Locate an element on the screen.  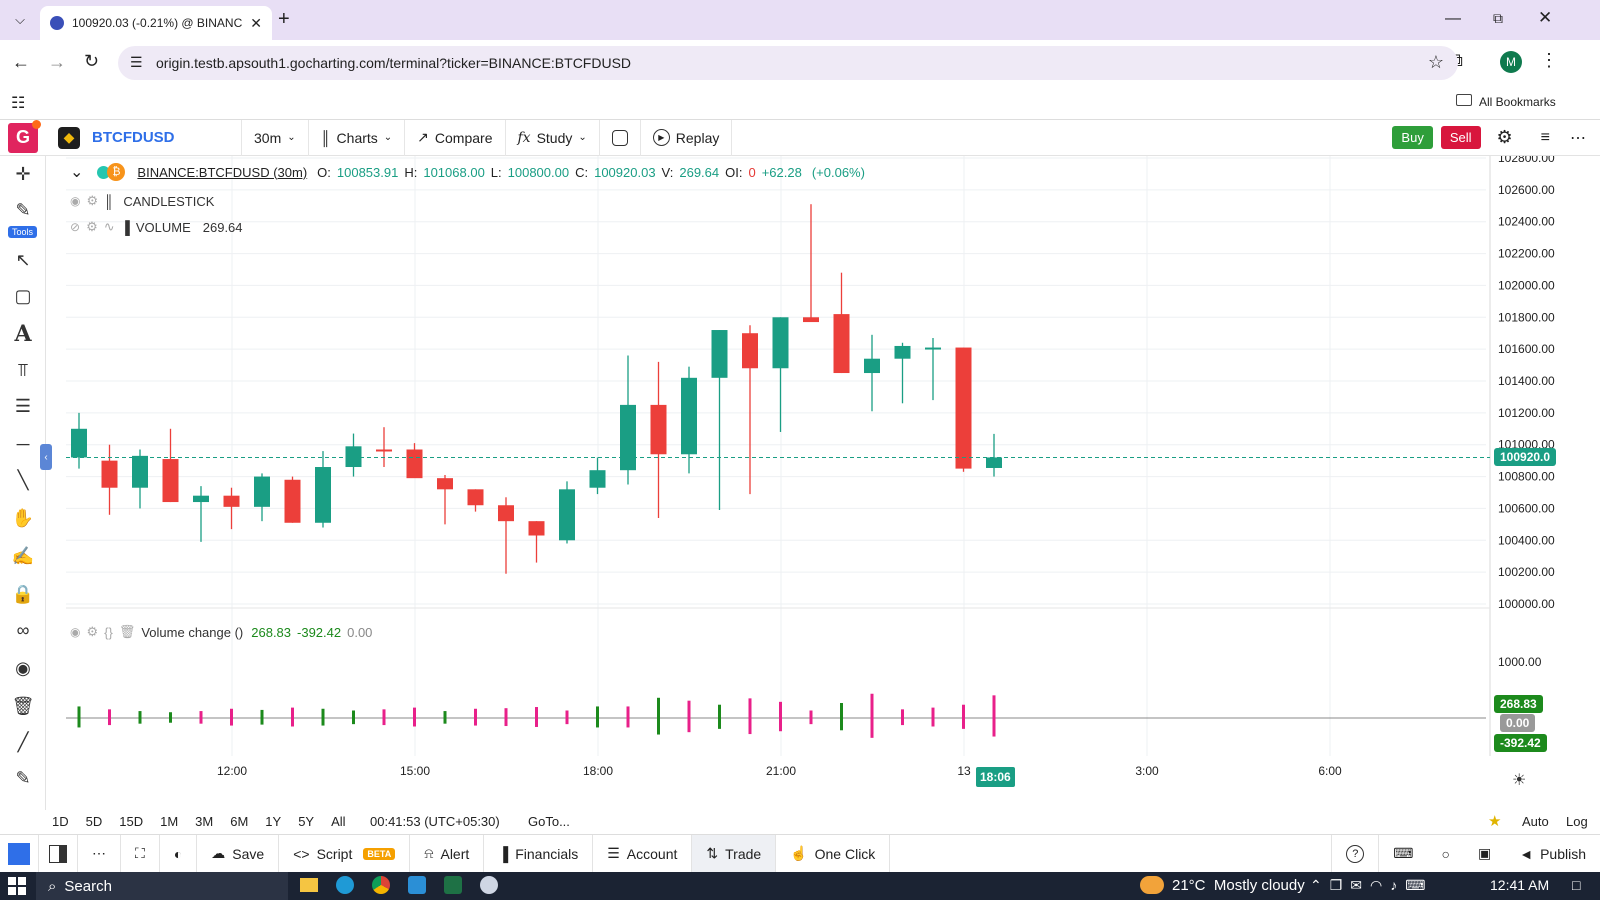
new-tab-icon: + is located at coordinates (284, 19).